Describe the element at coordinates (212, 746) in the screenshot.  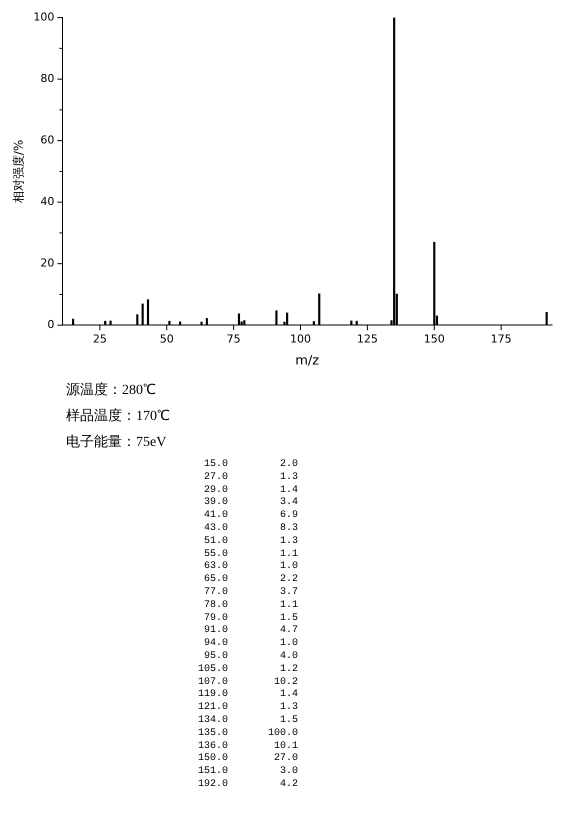
I see `text: 136.0` at that location.